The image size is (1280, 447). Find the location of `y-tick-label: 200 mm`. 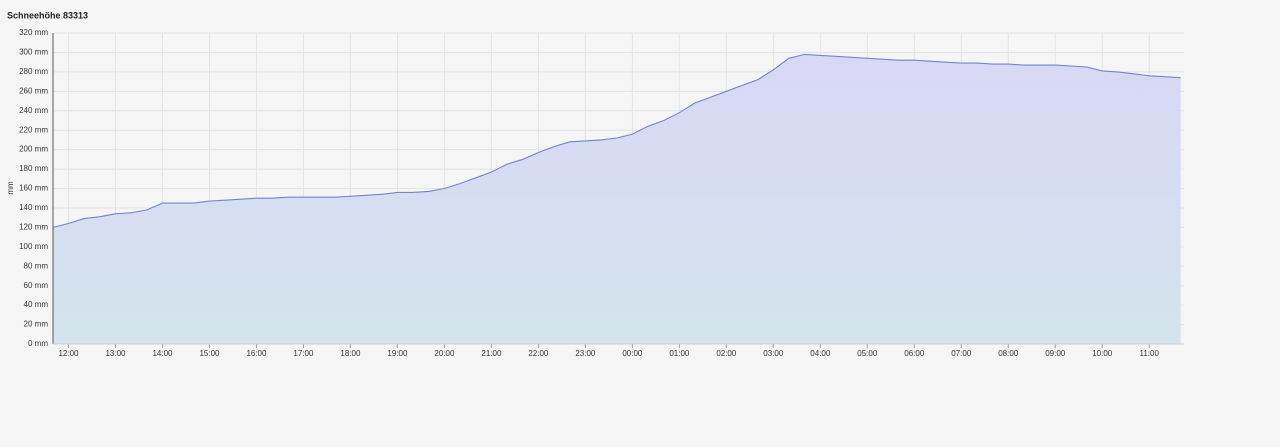

y-tick-label: 200 mm is located at coordinates (33, 149).